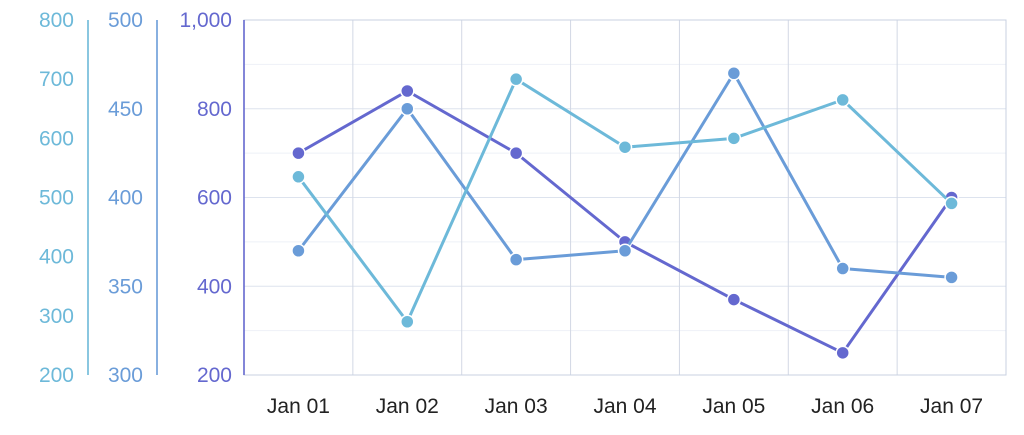  Describe the element at coordinates (125, 286) in the screenshot. I see `y-tick-label-y2: 350` at that location.